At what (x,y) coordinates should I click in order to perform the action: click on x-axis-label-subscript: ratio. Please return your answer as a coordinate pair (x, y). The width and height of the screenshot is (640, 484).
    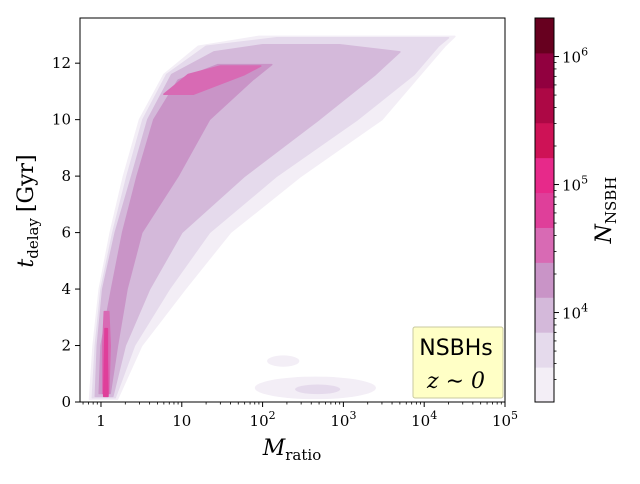
    Looking at the image, I should click on (303, 455).